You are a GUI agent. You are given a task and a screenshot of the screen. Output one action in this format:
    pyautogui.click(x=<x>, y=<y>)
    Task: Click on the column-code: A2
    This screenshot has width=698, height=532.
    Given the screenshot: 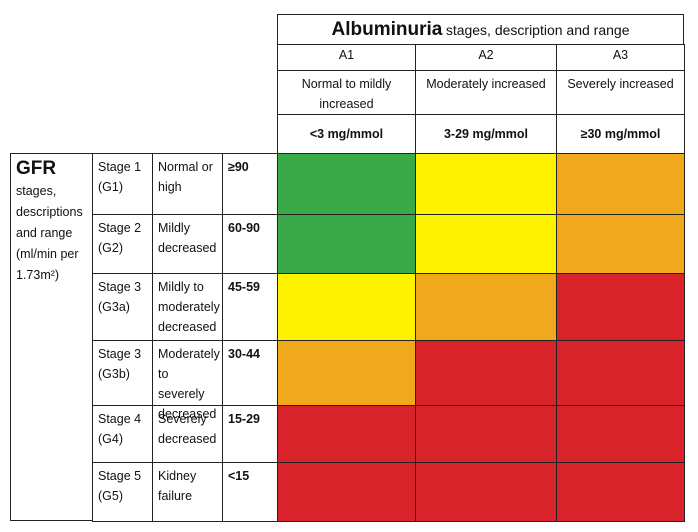 What is the action you would take?
    pyautogui.click(x=486, y=55)
    